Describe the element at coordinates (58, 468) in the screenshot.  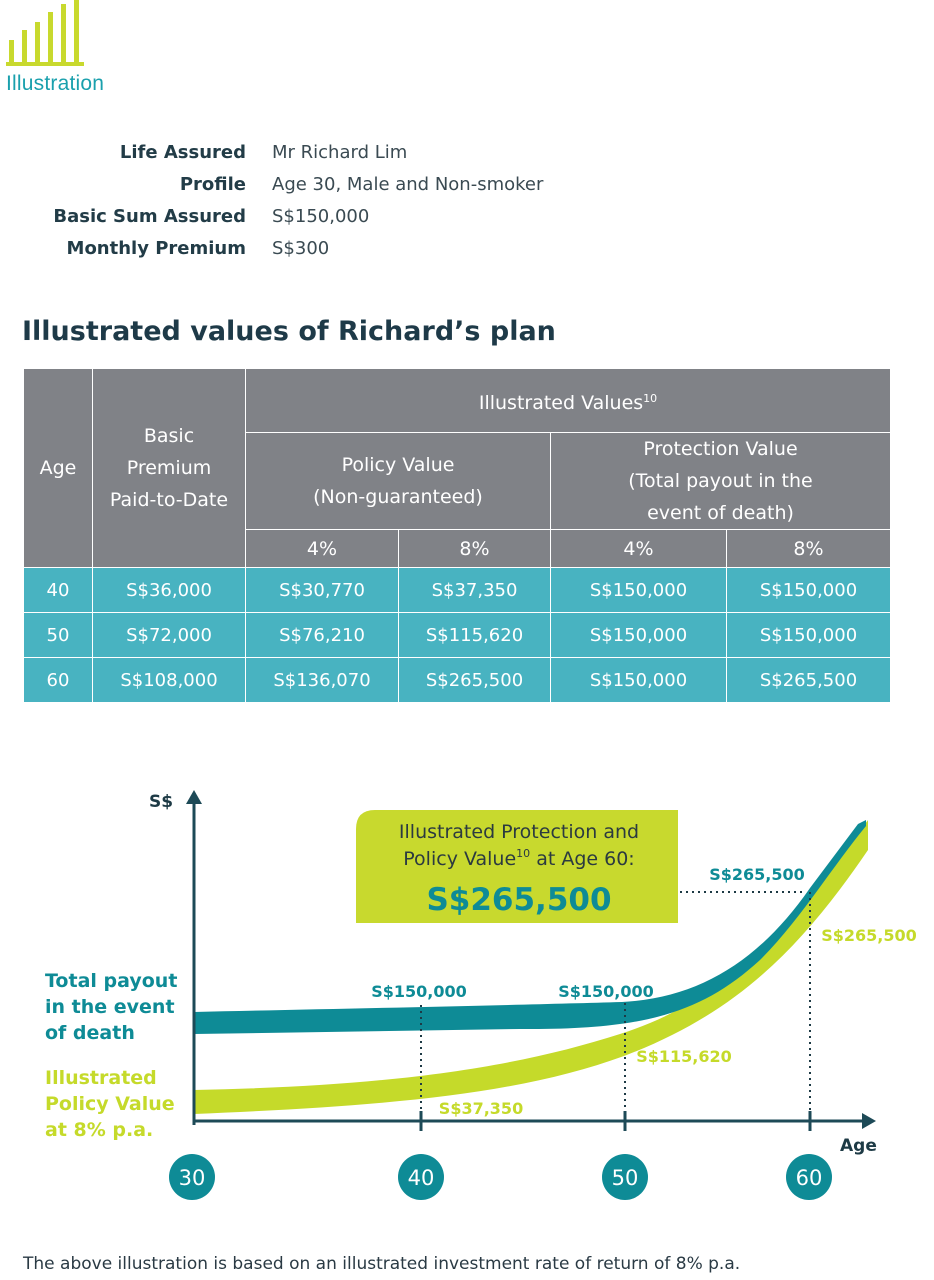
I see `header-age: Age` at that location.